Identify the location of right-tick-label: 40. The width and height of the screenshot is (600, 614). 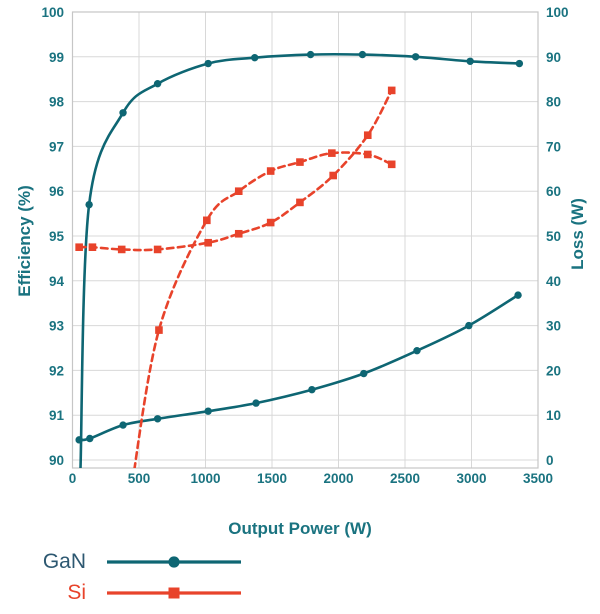
(553, 281).